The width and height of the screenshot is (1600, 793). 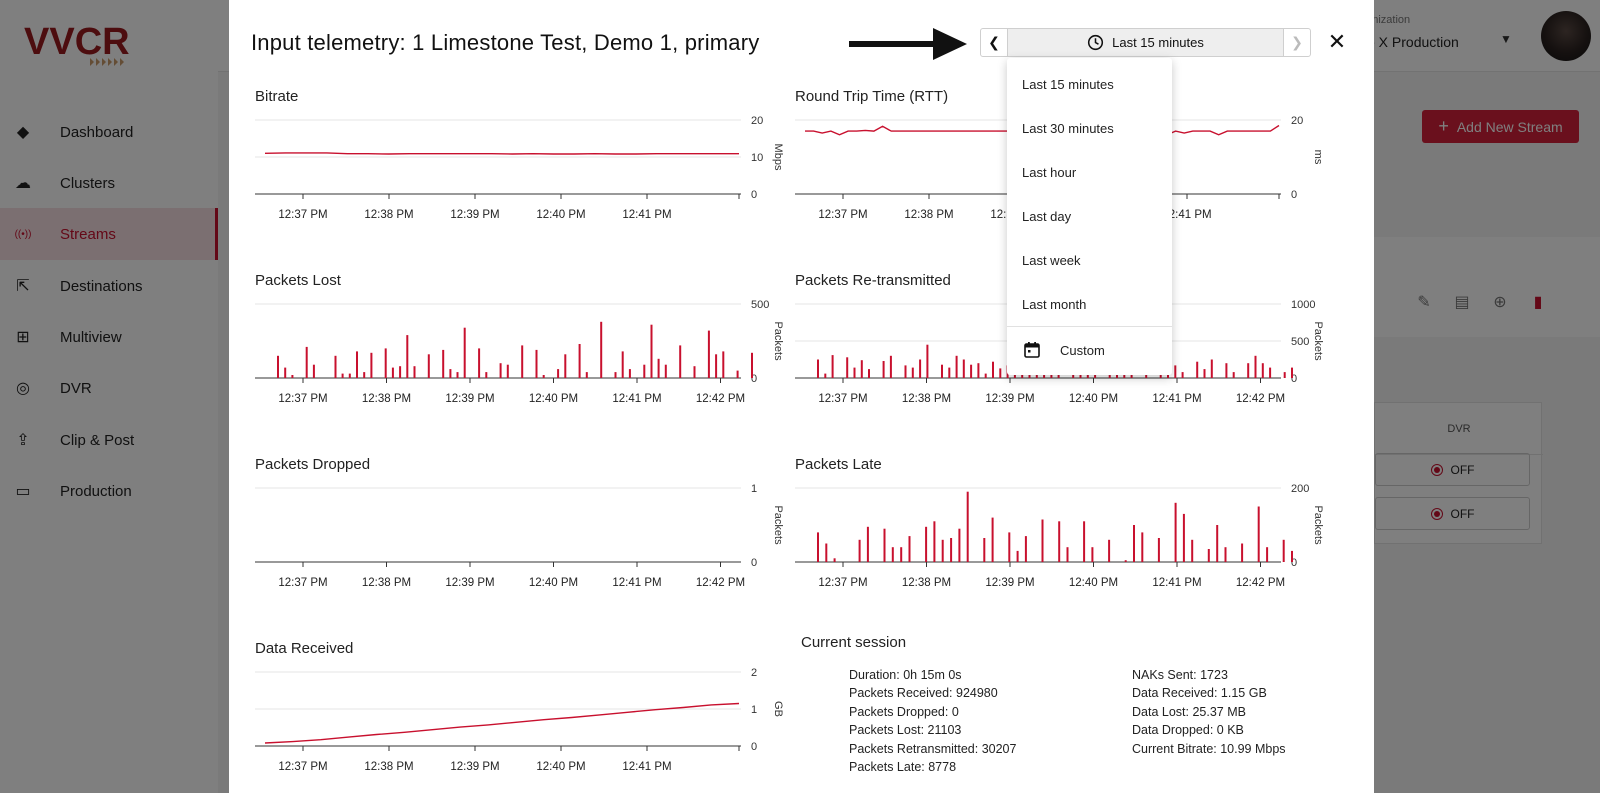 I want to click on y-axis-label: Packets, so click(x=1318, y=341).